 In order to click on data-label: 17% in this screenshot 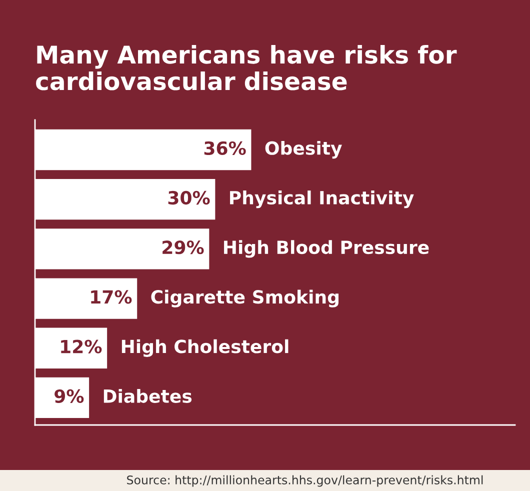, I will do `click(111, 297)`.